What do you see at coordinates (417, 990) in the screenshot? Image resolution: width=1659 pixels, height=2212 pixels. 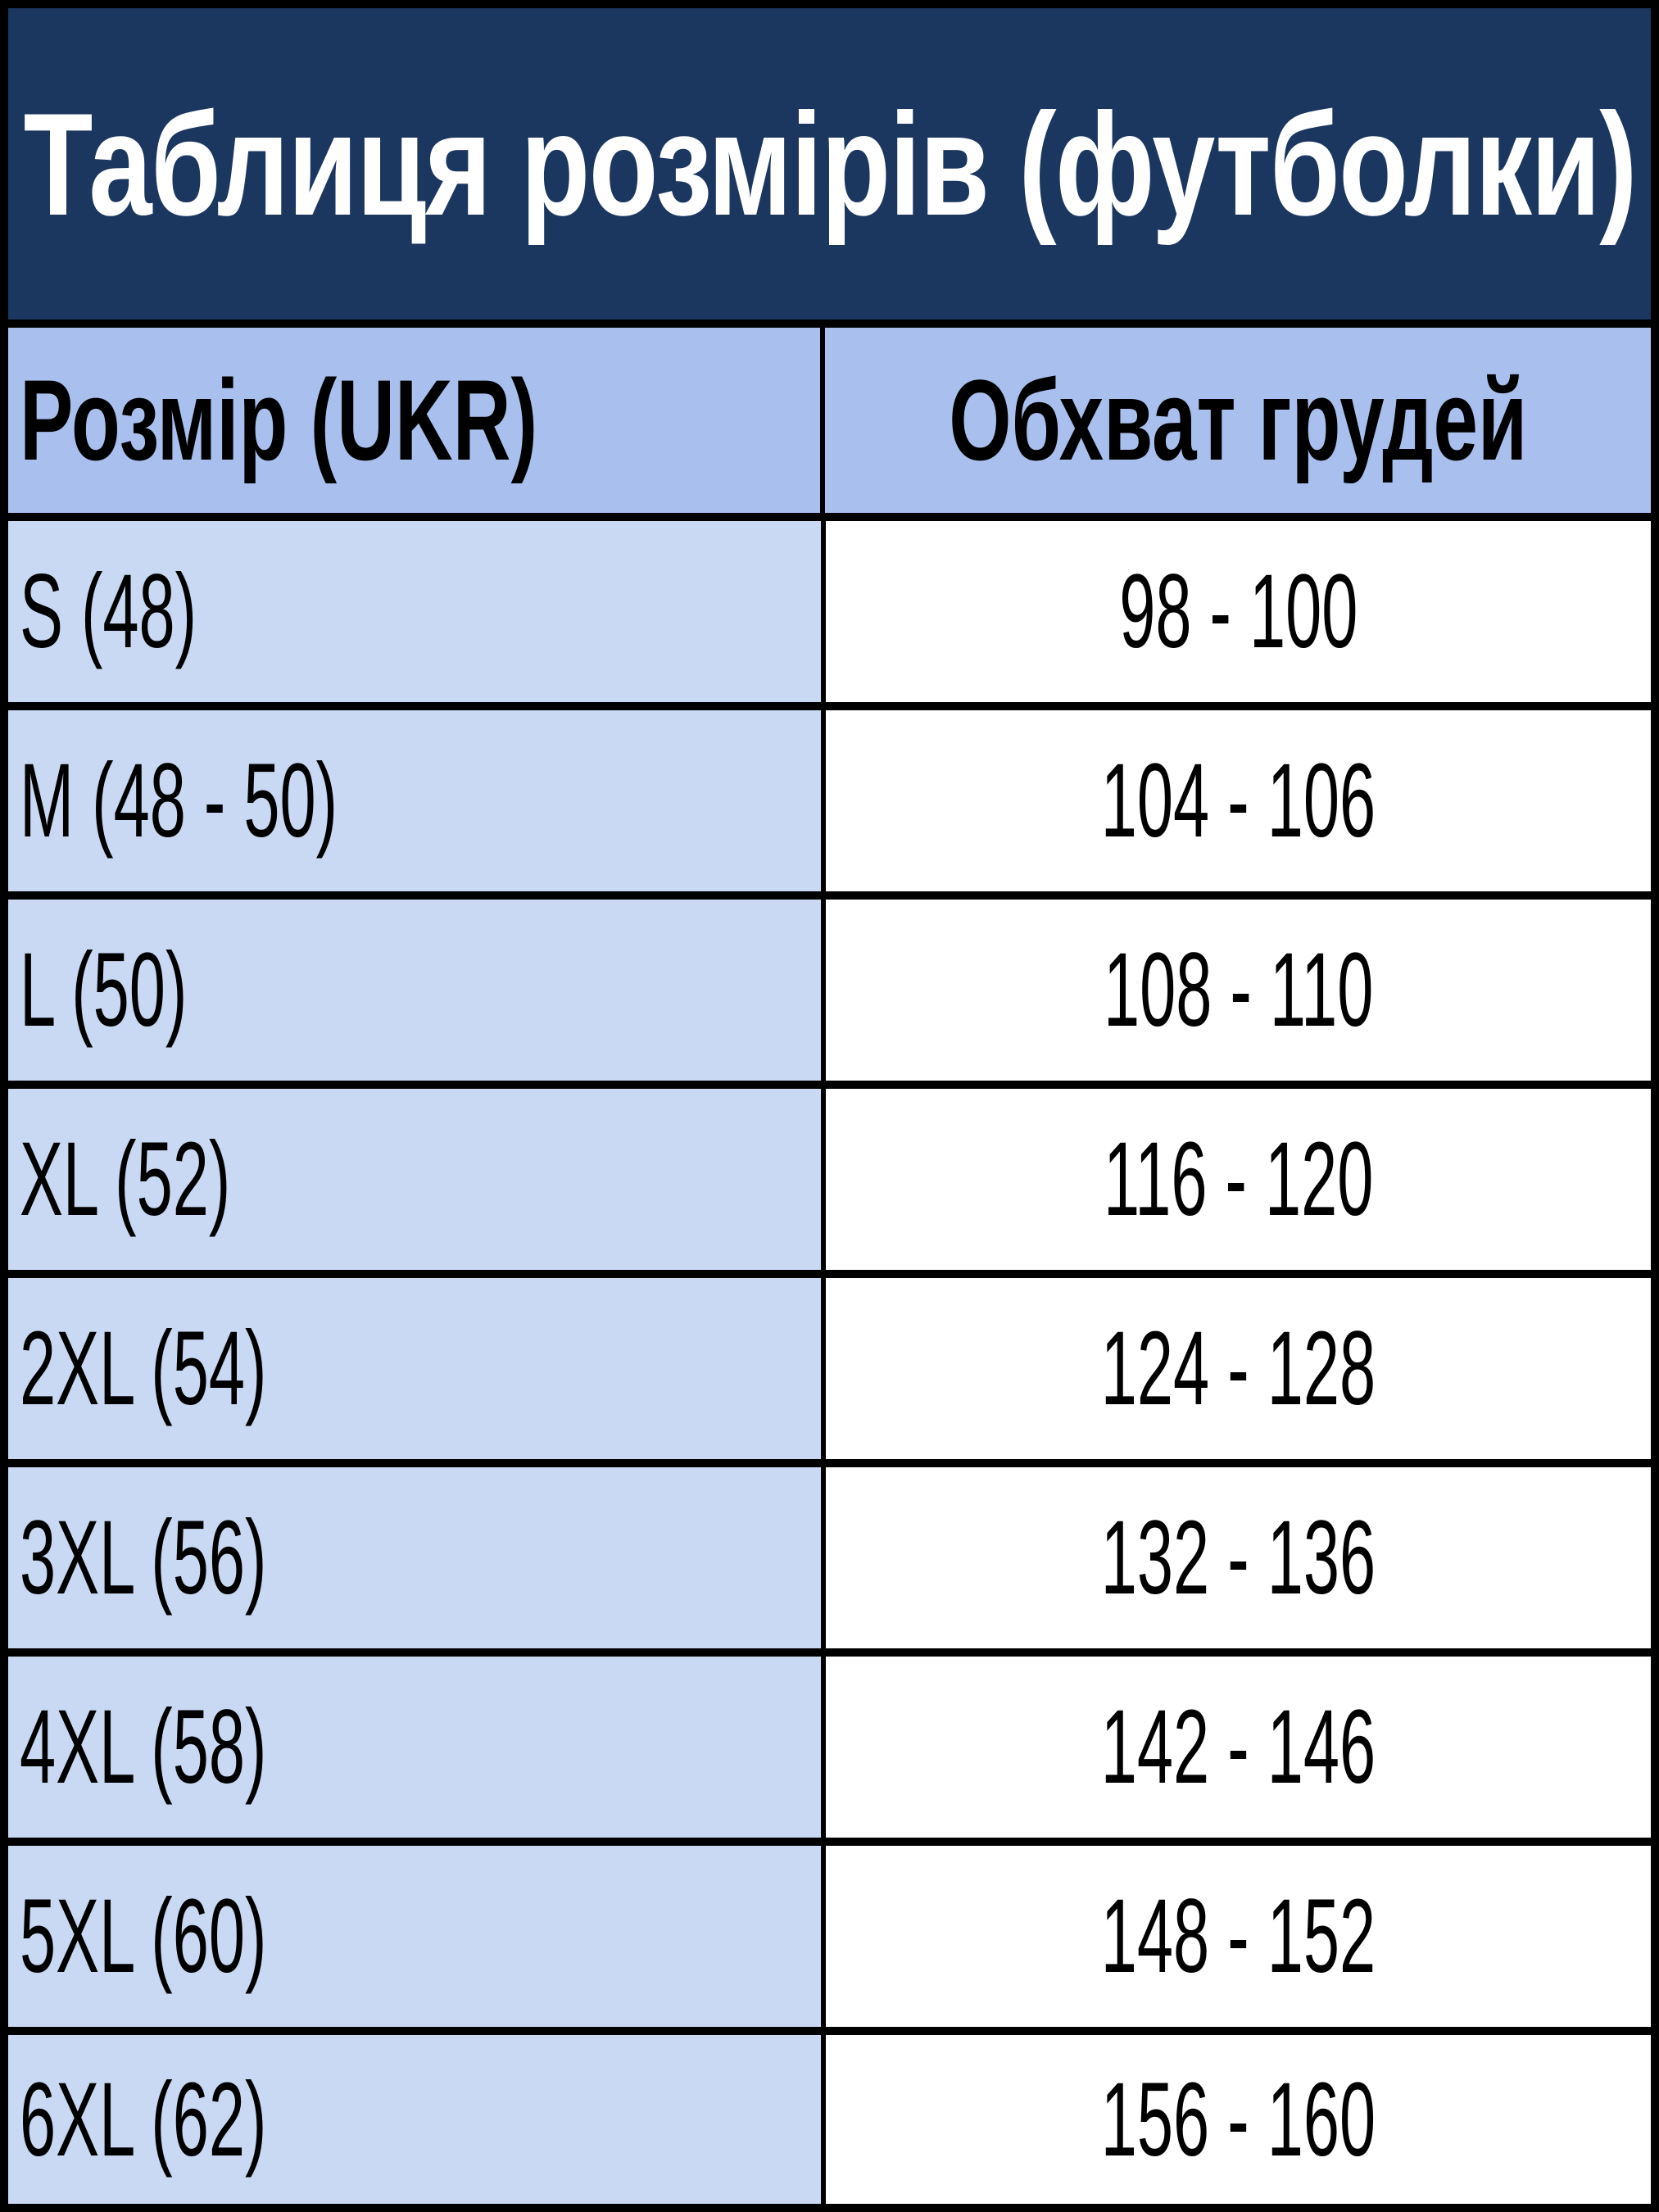 I see `size-cell: L (50)` at bounding box center [417, 990].